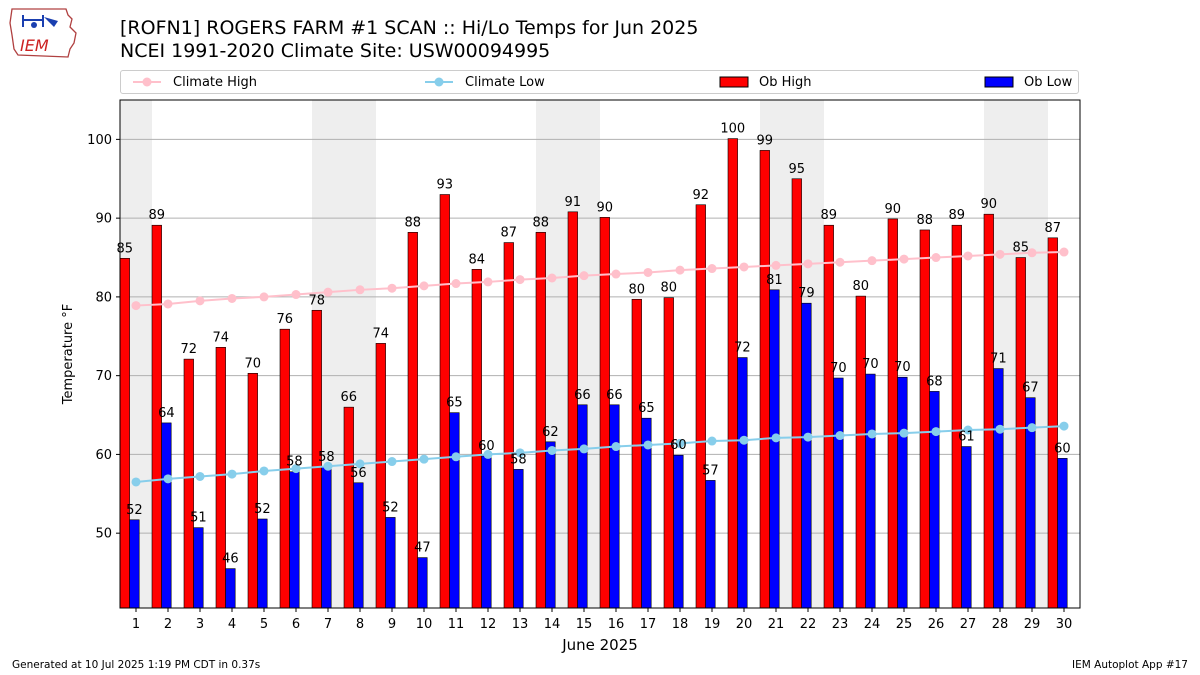 Image resolution: width=1200 pixels, height=675 pixels. What do you see at coordinates (797, 169) in the screenshot?
I see `ob-high-label: 95` at bounding box center [797, 169].